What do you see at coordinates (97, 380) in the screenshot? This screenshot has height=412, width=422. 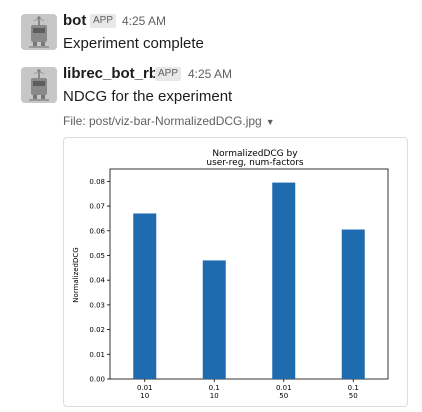 I see `y-tick-label: 0.00` at bounding box center [97, 380].